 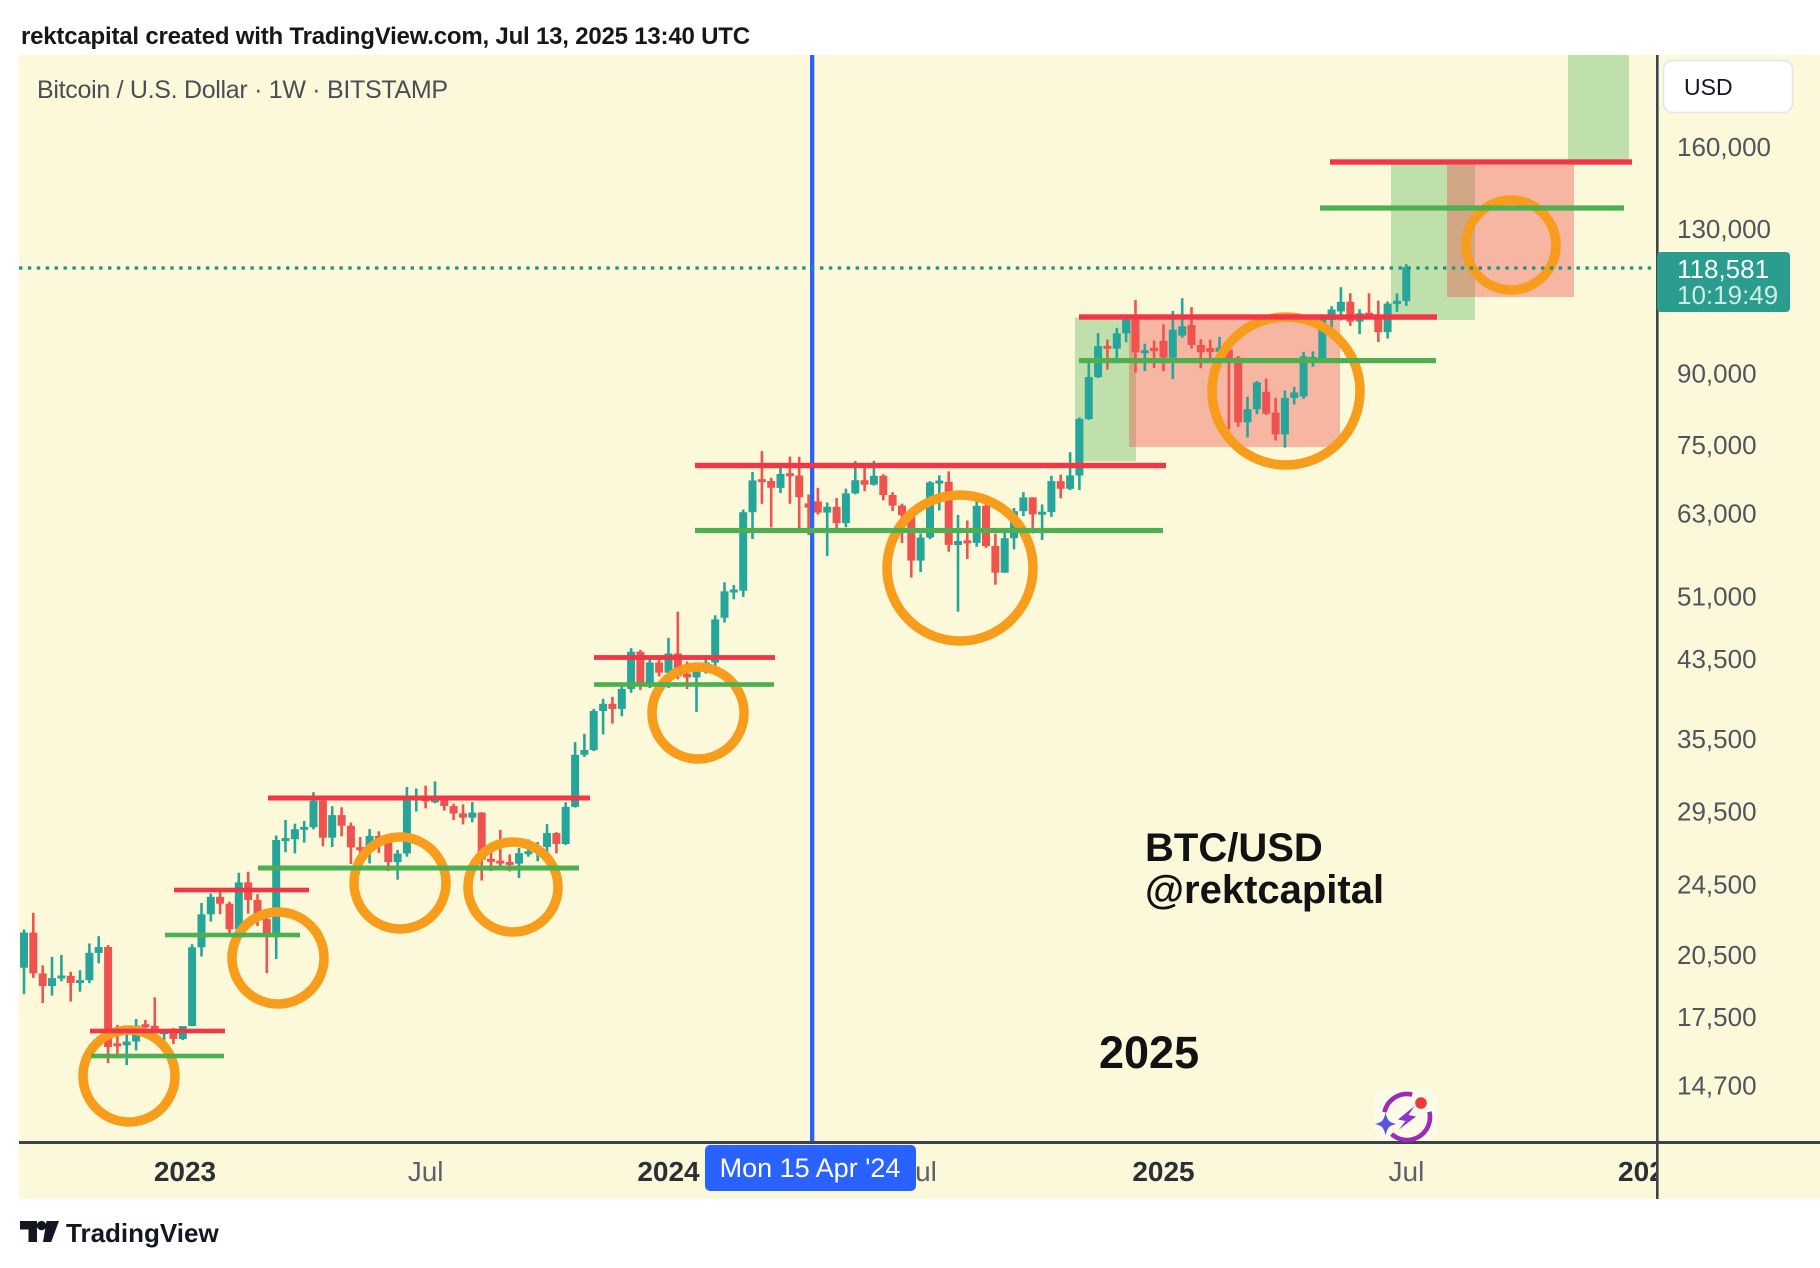 I want to click on svg-text: 29,500, so click(x=1717, y=812).